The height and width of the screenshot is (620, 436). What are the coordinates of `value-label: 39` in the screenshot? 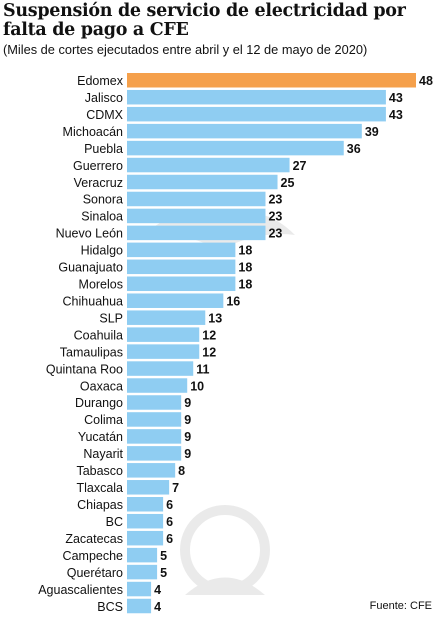 It's located at (372, 132).